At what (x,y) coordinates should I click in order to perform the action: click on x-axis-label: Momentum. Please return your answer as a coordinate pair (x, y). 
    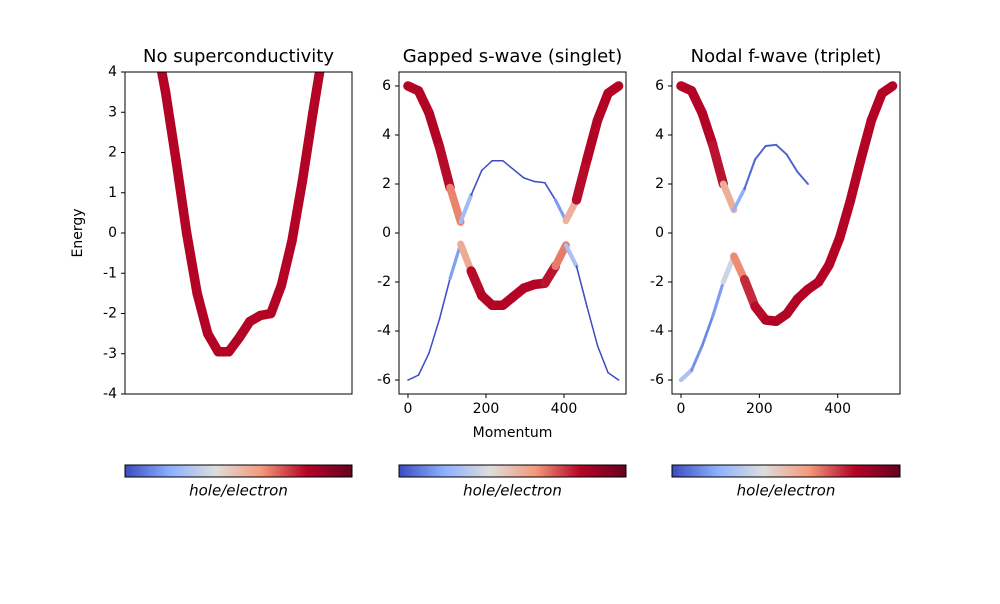
    Looking at the image, I should click on (513, 433).